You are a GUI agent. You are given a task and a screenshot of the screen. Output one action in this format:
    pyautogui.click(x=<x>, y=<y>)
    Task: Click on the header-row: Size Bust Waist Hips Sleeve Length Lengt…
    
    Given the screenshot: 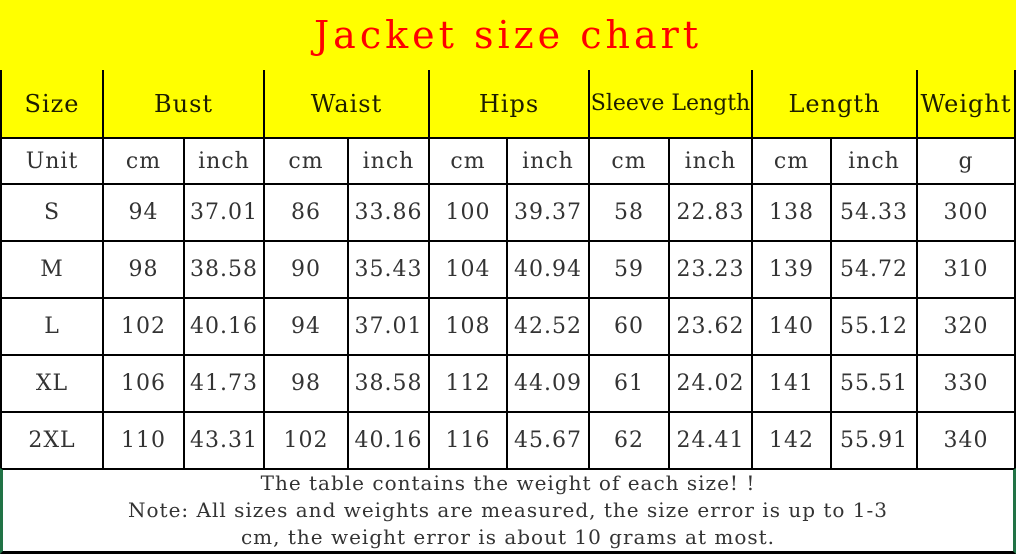 What is the action you would take?
    pyautogui.click(x=508, y=103)
    